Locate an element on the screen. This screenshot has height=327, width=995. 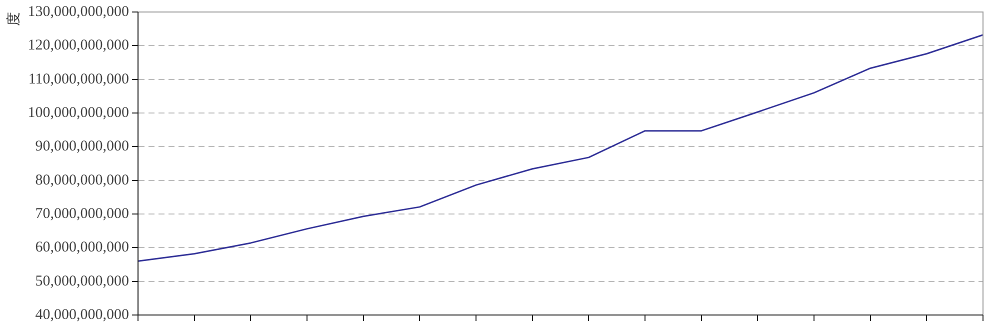
y-tick-label: 120,000,000,000 is located at coordinates (79, 46).